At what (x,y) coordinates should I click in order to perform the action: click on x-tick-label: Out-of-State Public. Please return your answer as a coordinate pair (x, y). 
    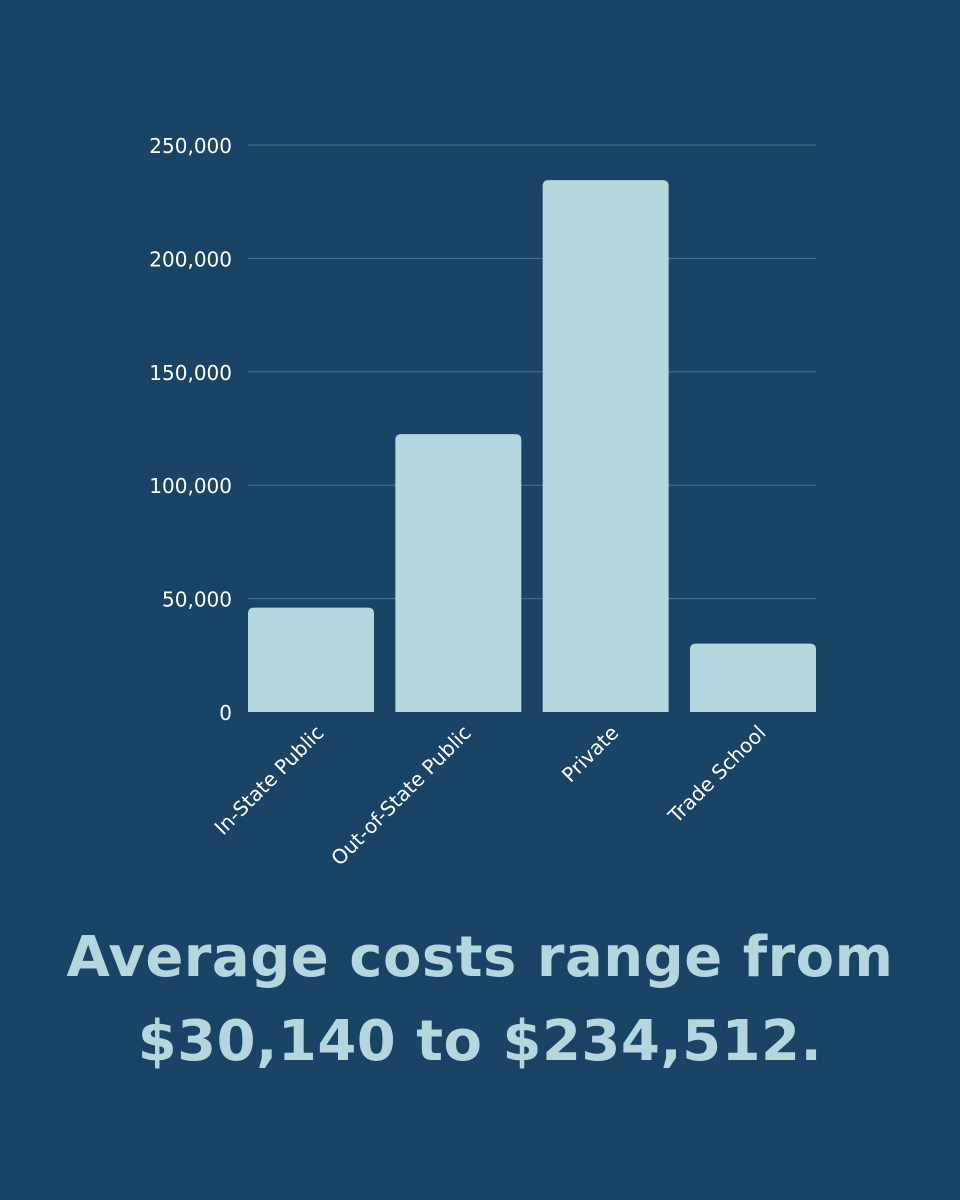
    Looking at the image, I should click on (401, 796).